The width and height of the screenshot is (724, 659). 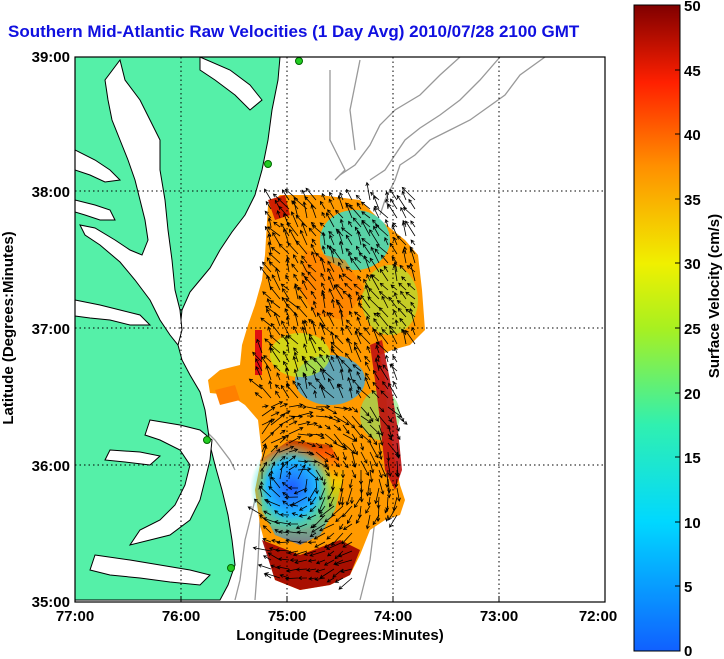 What do you see at coordinates (692, 135) in the screenshot?
I see `colorbar-tick-label: 40` at bounding box center [692, 135].